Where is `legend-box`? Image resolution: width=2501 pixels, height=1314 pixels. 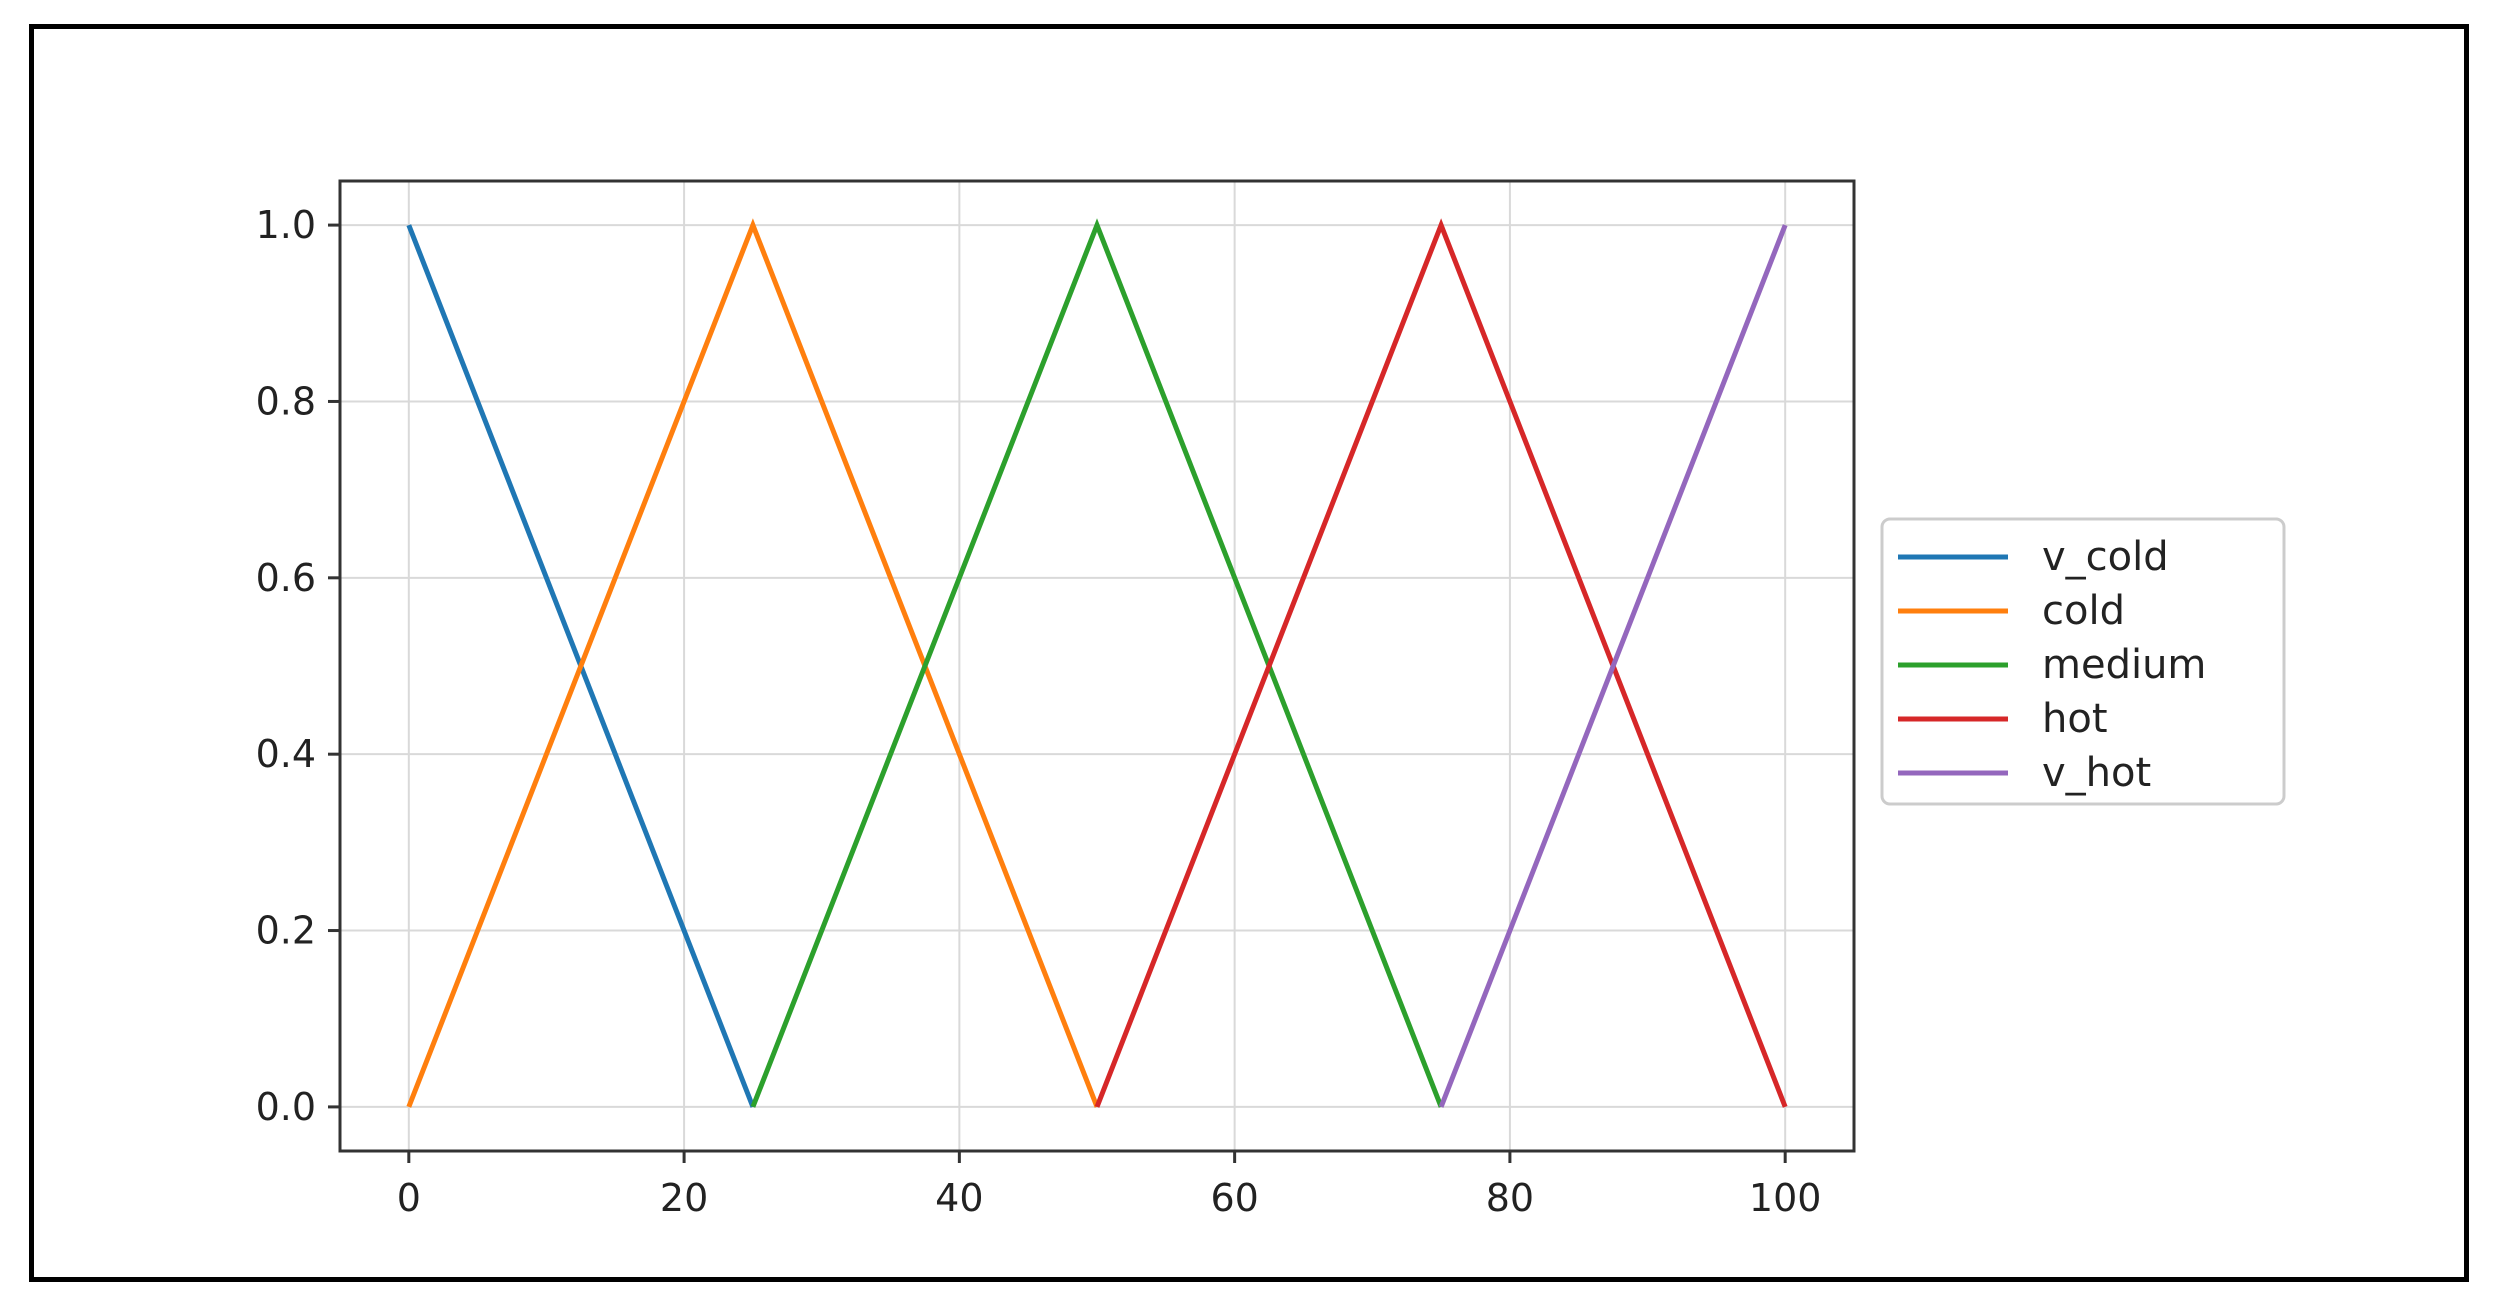 legend-box is located at coordinates (2083, 661).